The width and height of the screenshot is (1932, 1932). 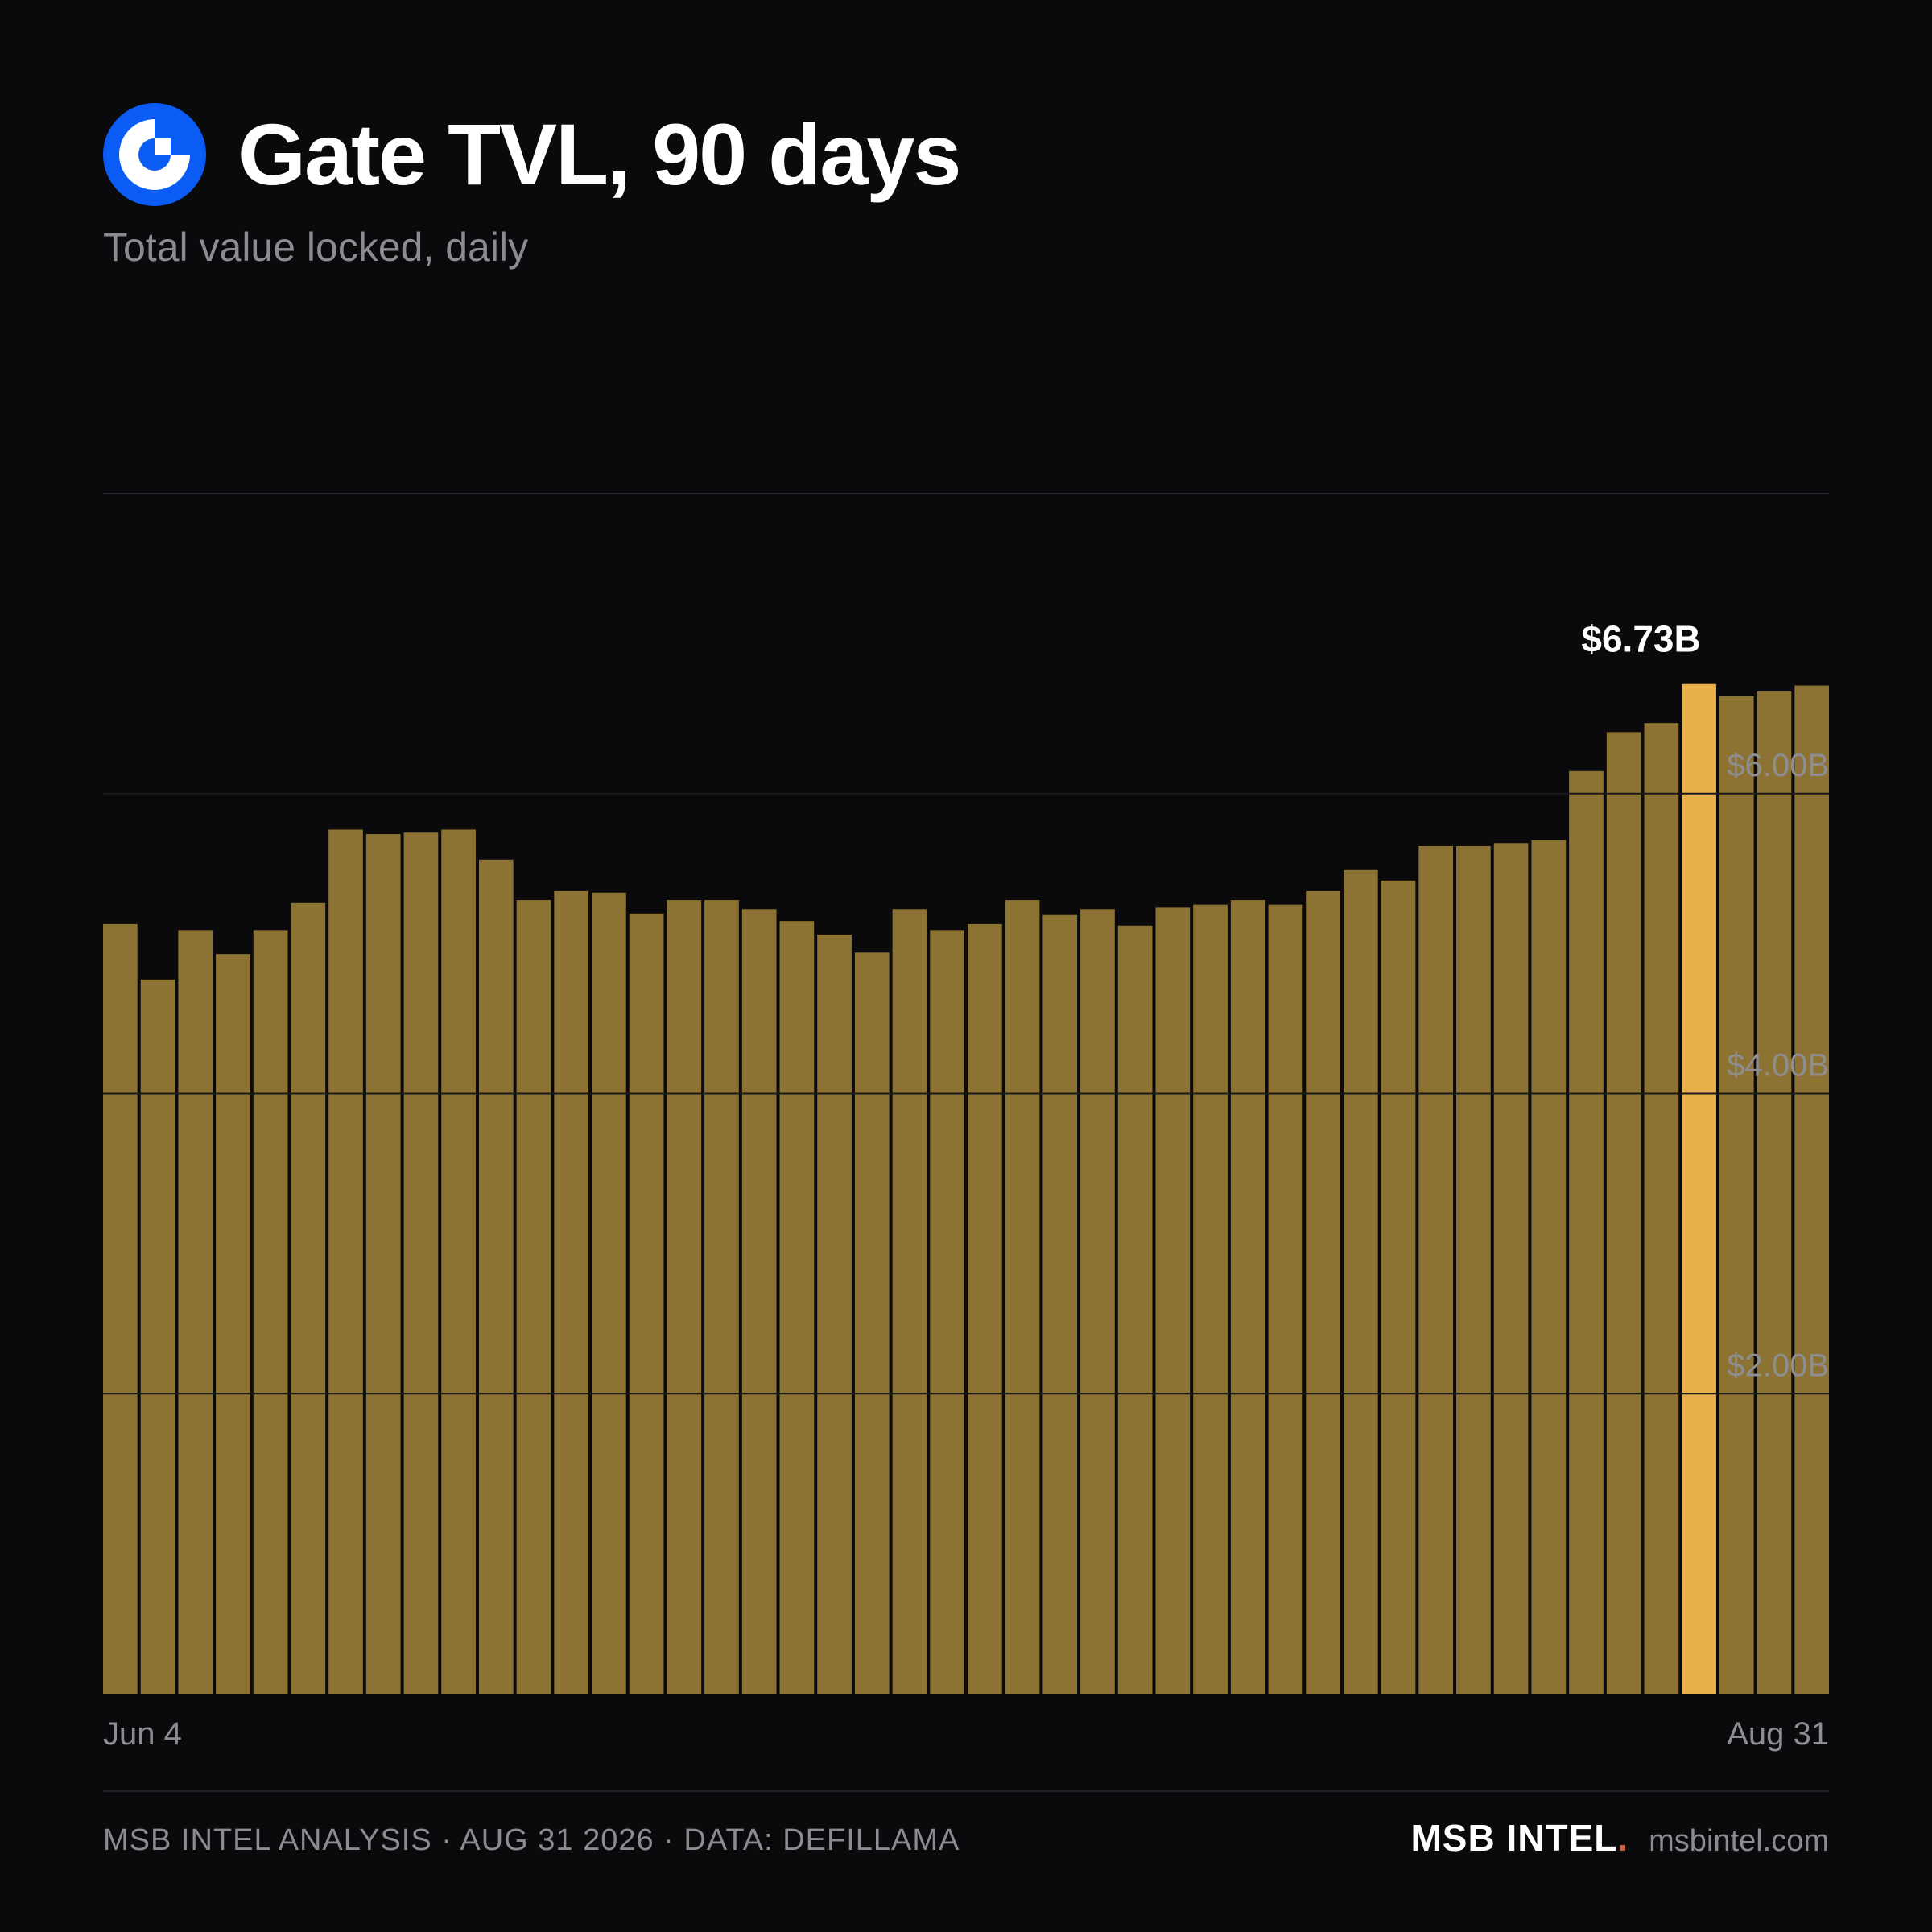 I want to click on y-tick-label: $6.00B, so click(x=1778, y=765).